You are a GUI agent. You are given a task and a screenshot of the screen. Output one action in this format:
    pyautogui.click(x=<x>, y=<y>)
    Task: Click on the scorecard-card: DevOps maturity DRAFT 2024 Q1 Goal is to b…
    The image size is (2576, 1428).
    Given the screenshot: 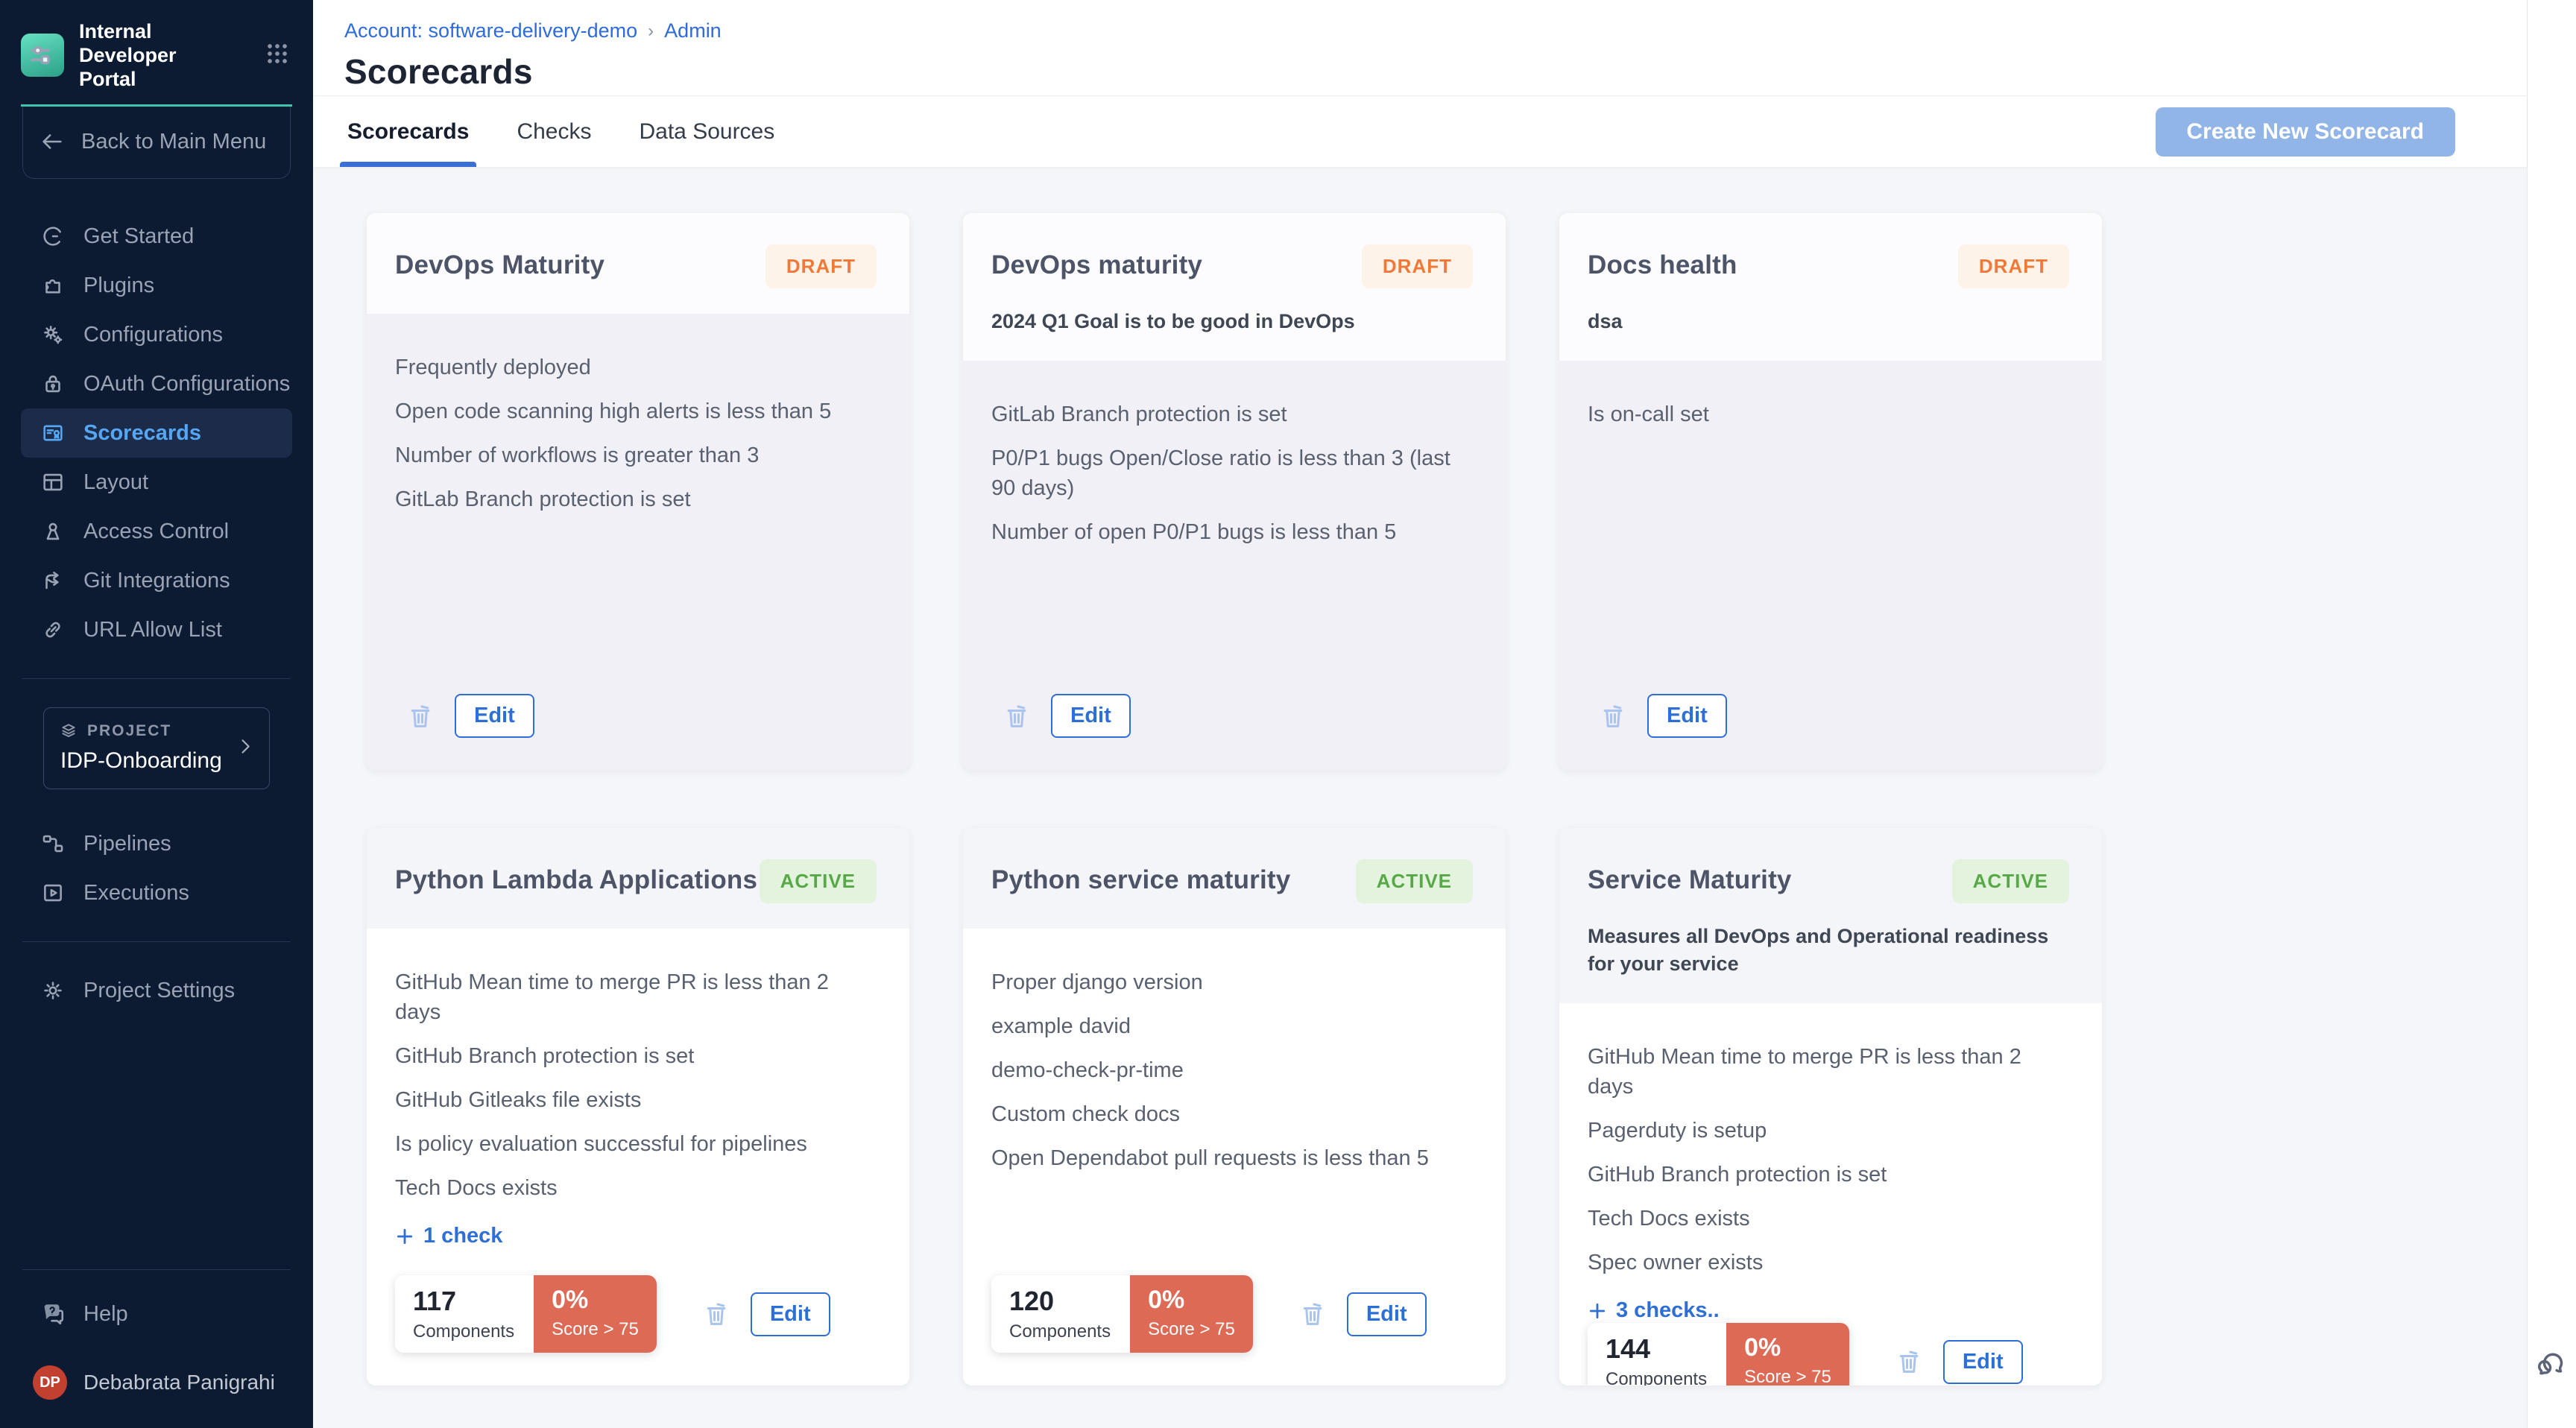 What is the action you would take?
    pyautogui.click(x=1234, y=492)
    